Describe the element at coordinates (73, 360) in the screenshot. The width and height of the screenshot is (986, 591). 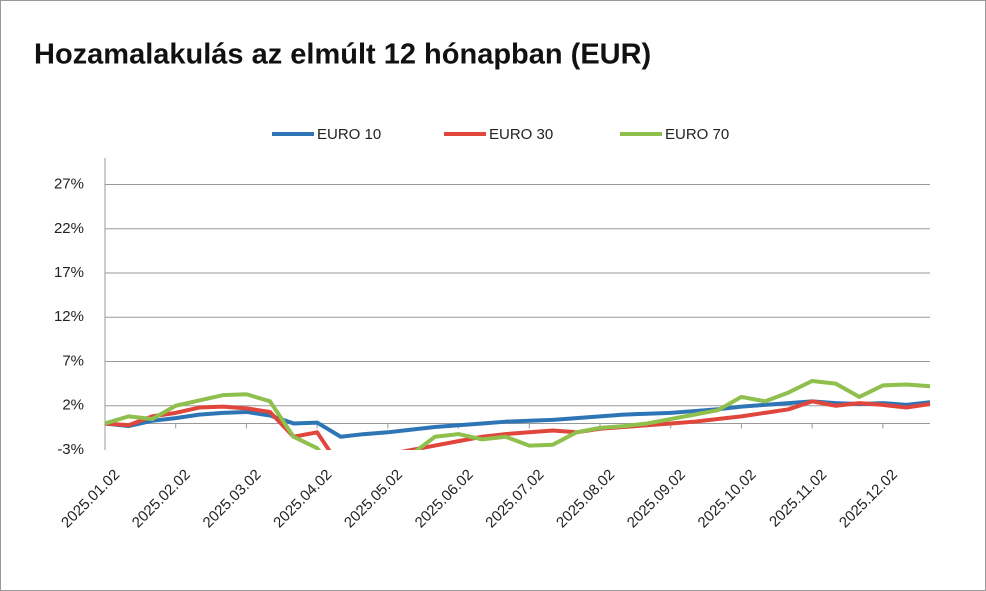
I see `y-tick-label: 7%` at that location.